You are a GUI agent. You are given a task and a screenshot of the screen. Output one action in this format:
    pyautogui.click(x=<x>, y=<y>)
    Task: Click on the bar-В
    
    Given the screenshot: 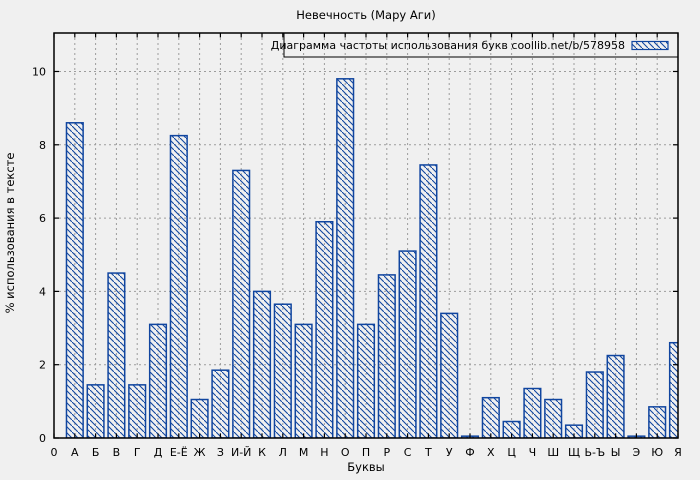 What is the action you would take?
    pyautogui.click(x=116, y=355)
    